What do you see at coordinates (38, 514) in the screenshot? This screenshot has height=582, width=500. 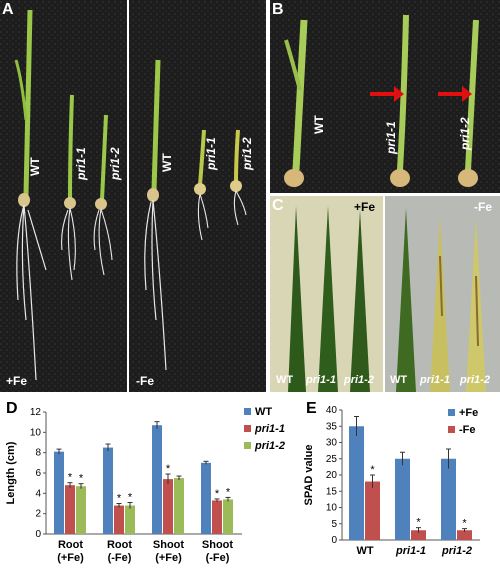 I see `y-tick-label: 2` at bounding box center [38, 514].